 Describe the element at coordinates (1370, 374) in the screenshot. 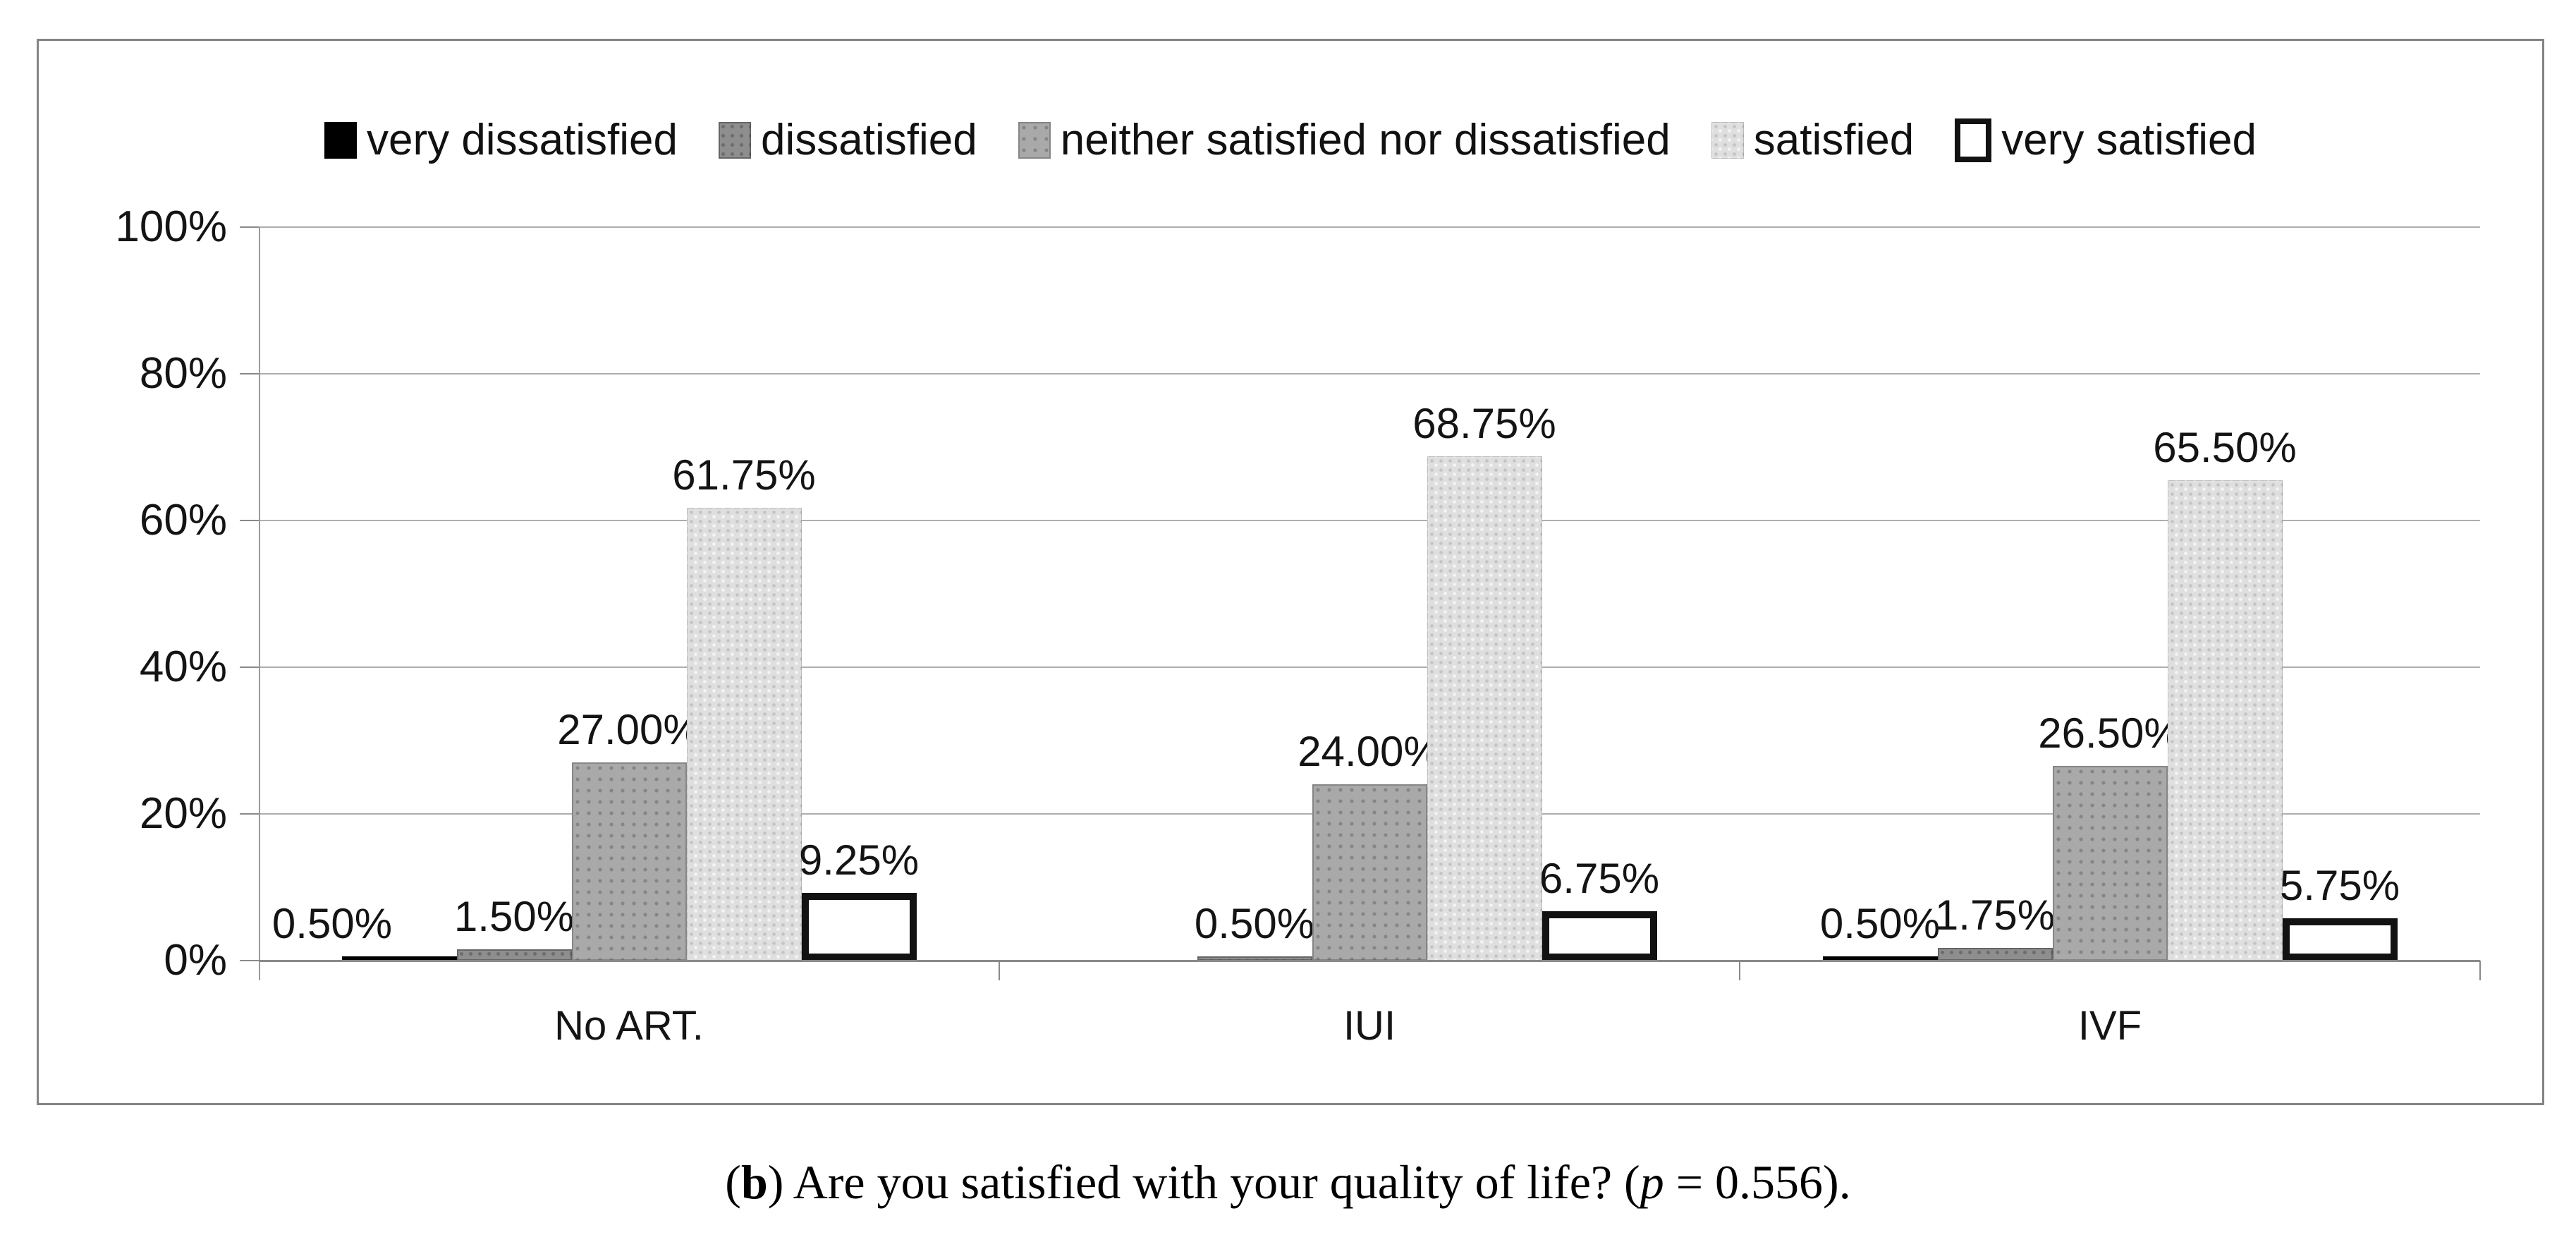

I see `gridline-80%` at that location.